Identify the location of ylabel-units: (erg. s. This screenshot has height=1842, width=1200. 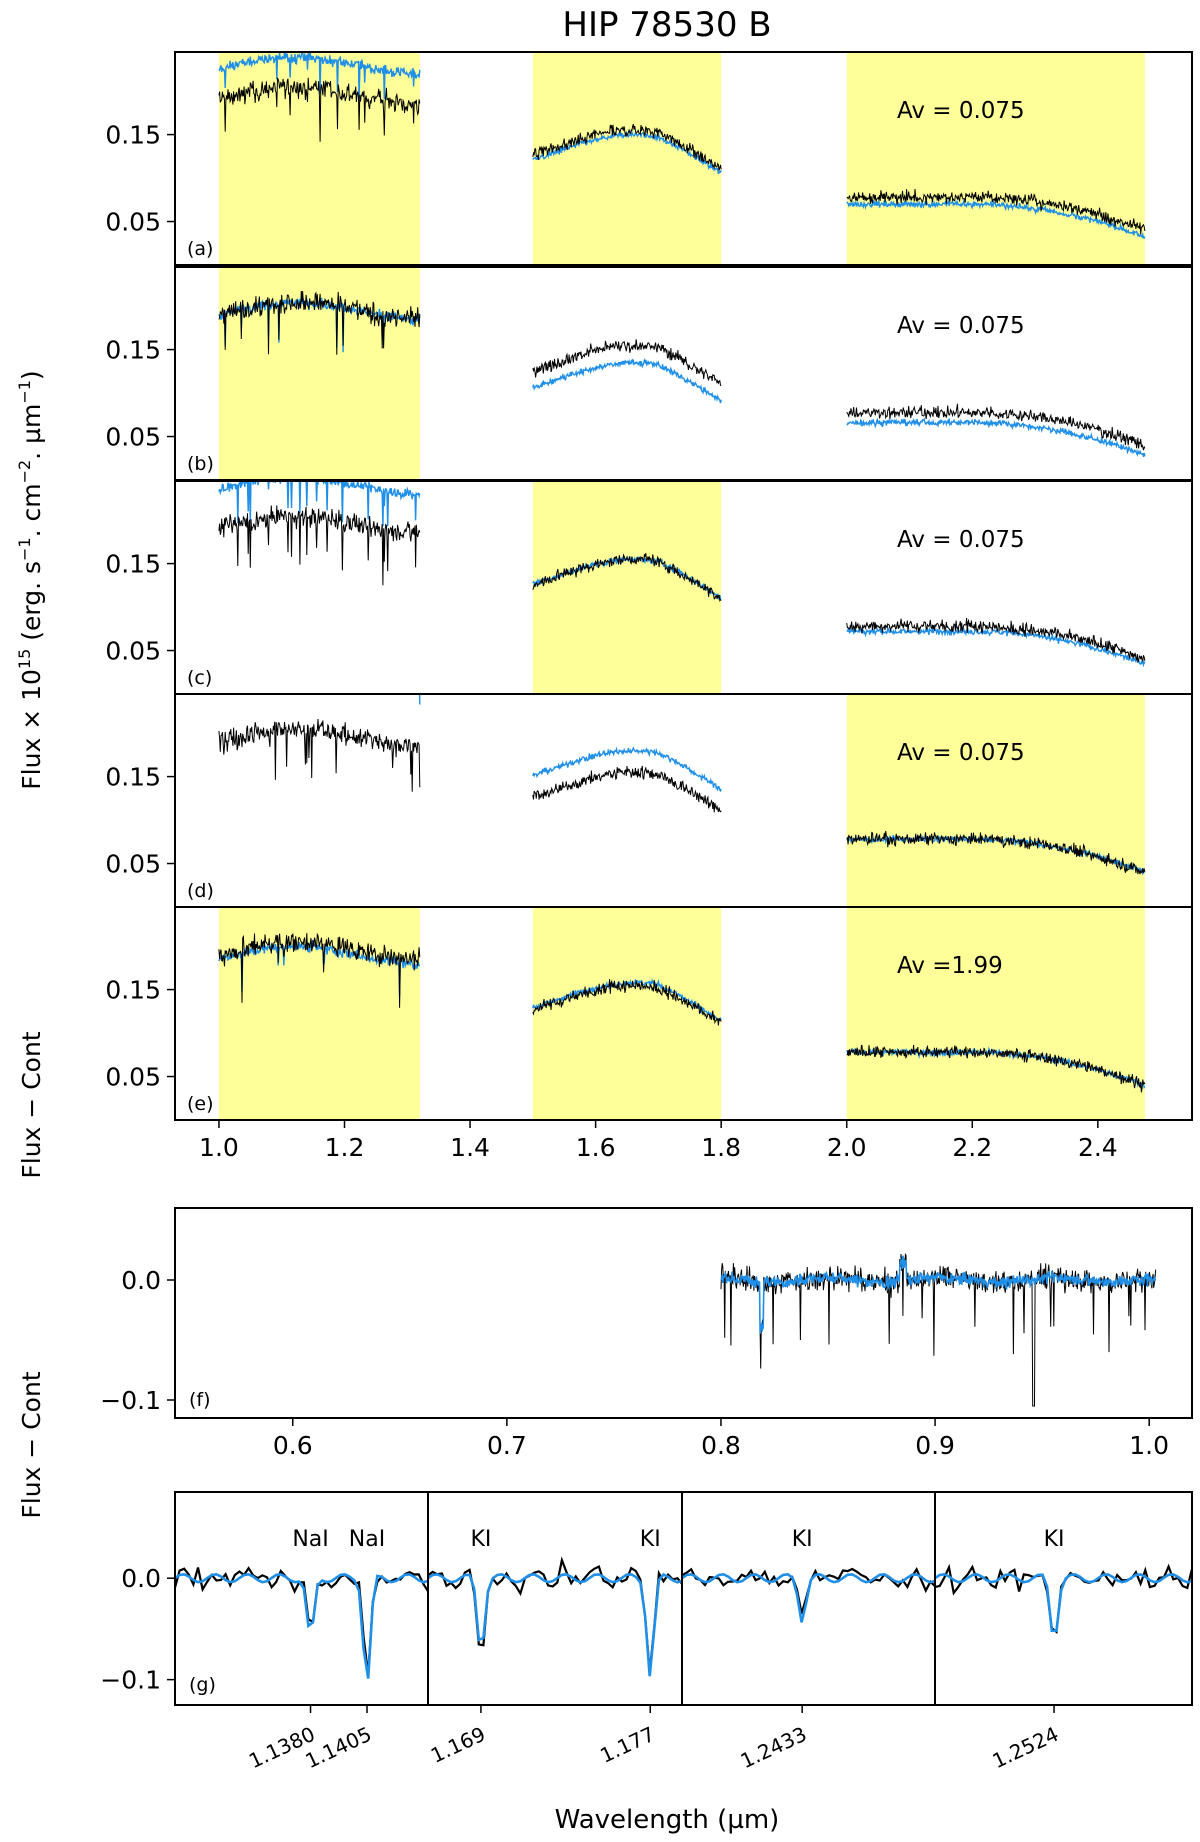
(31, 605).